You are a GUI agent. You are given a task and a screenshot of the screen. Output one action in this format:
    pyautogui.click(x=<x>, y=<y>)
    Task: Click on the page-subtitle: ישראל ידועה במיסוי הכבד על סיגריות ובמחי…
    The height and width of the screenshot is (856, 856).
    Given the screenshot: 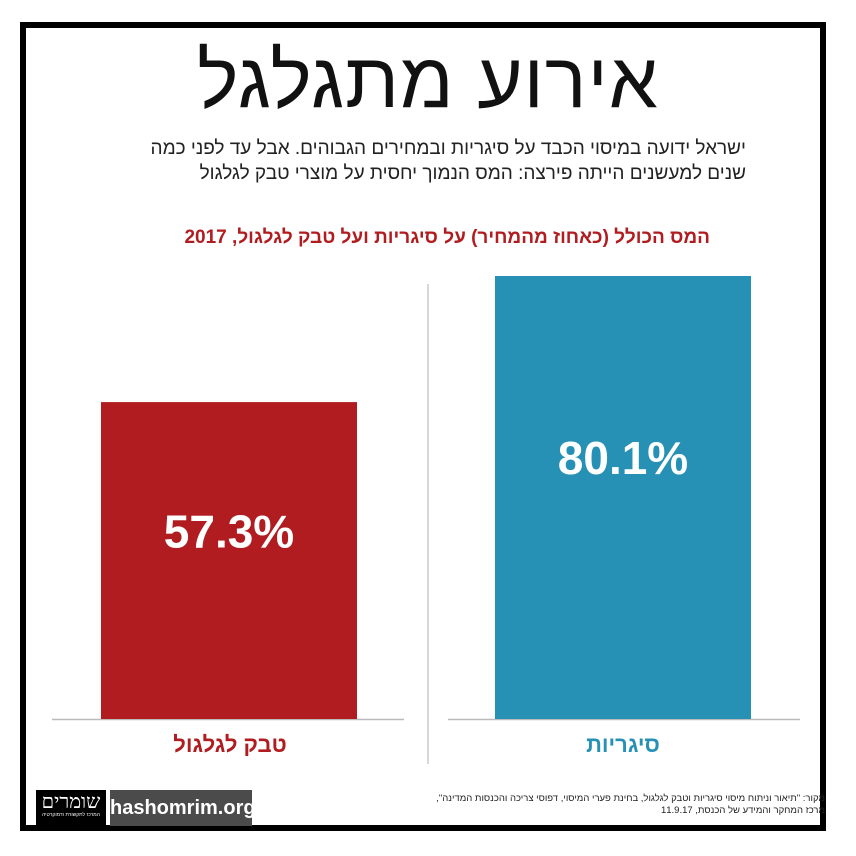 What is the action you would take?
    pyautogui.click(x=418, y=161)
    